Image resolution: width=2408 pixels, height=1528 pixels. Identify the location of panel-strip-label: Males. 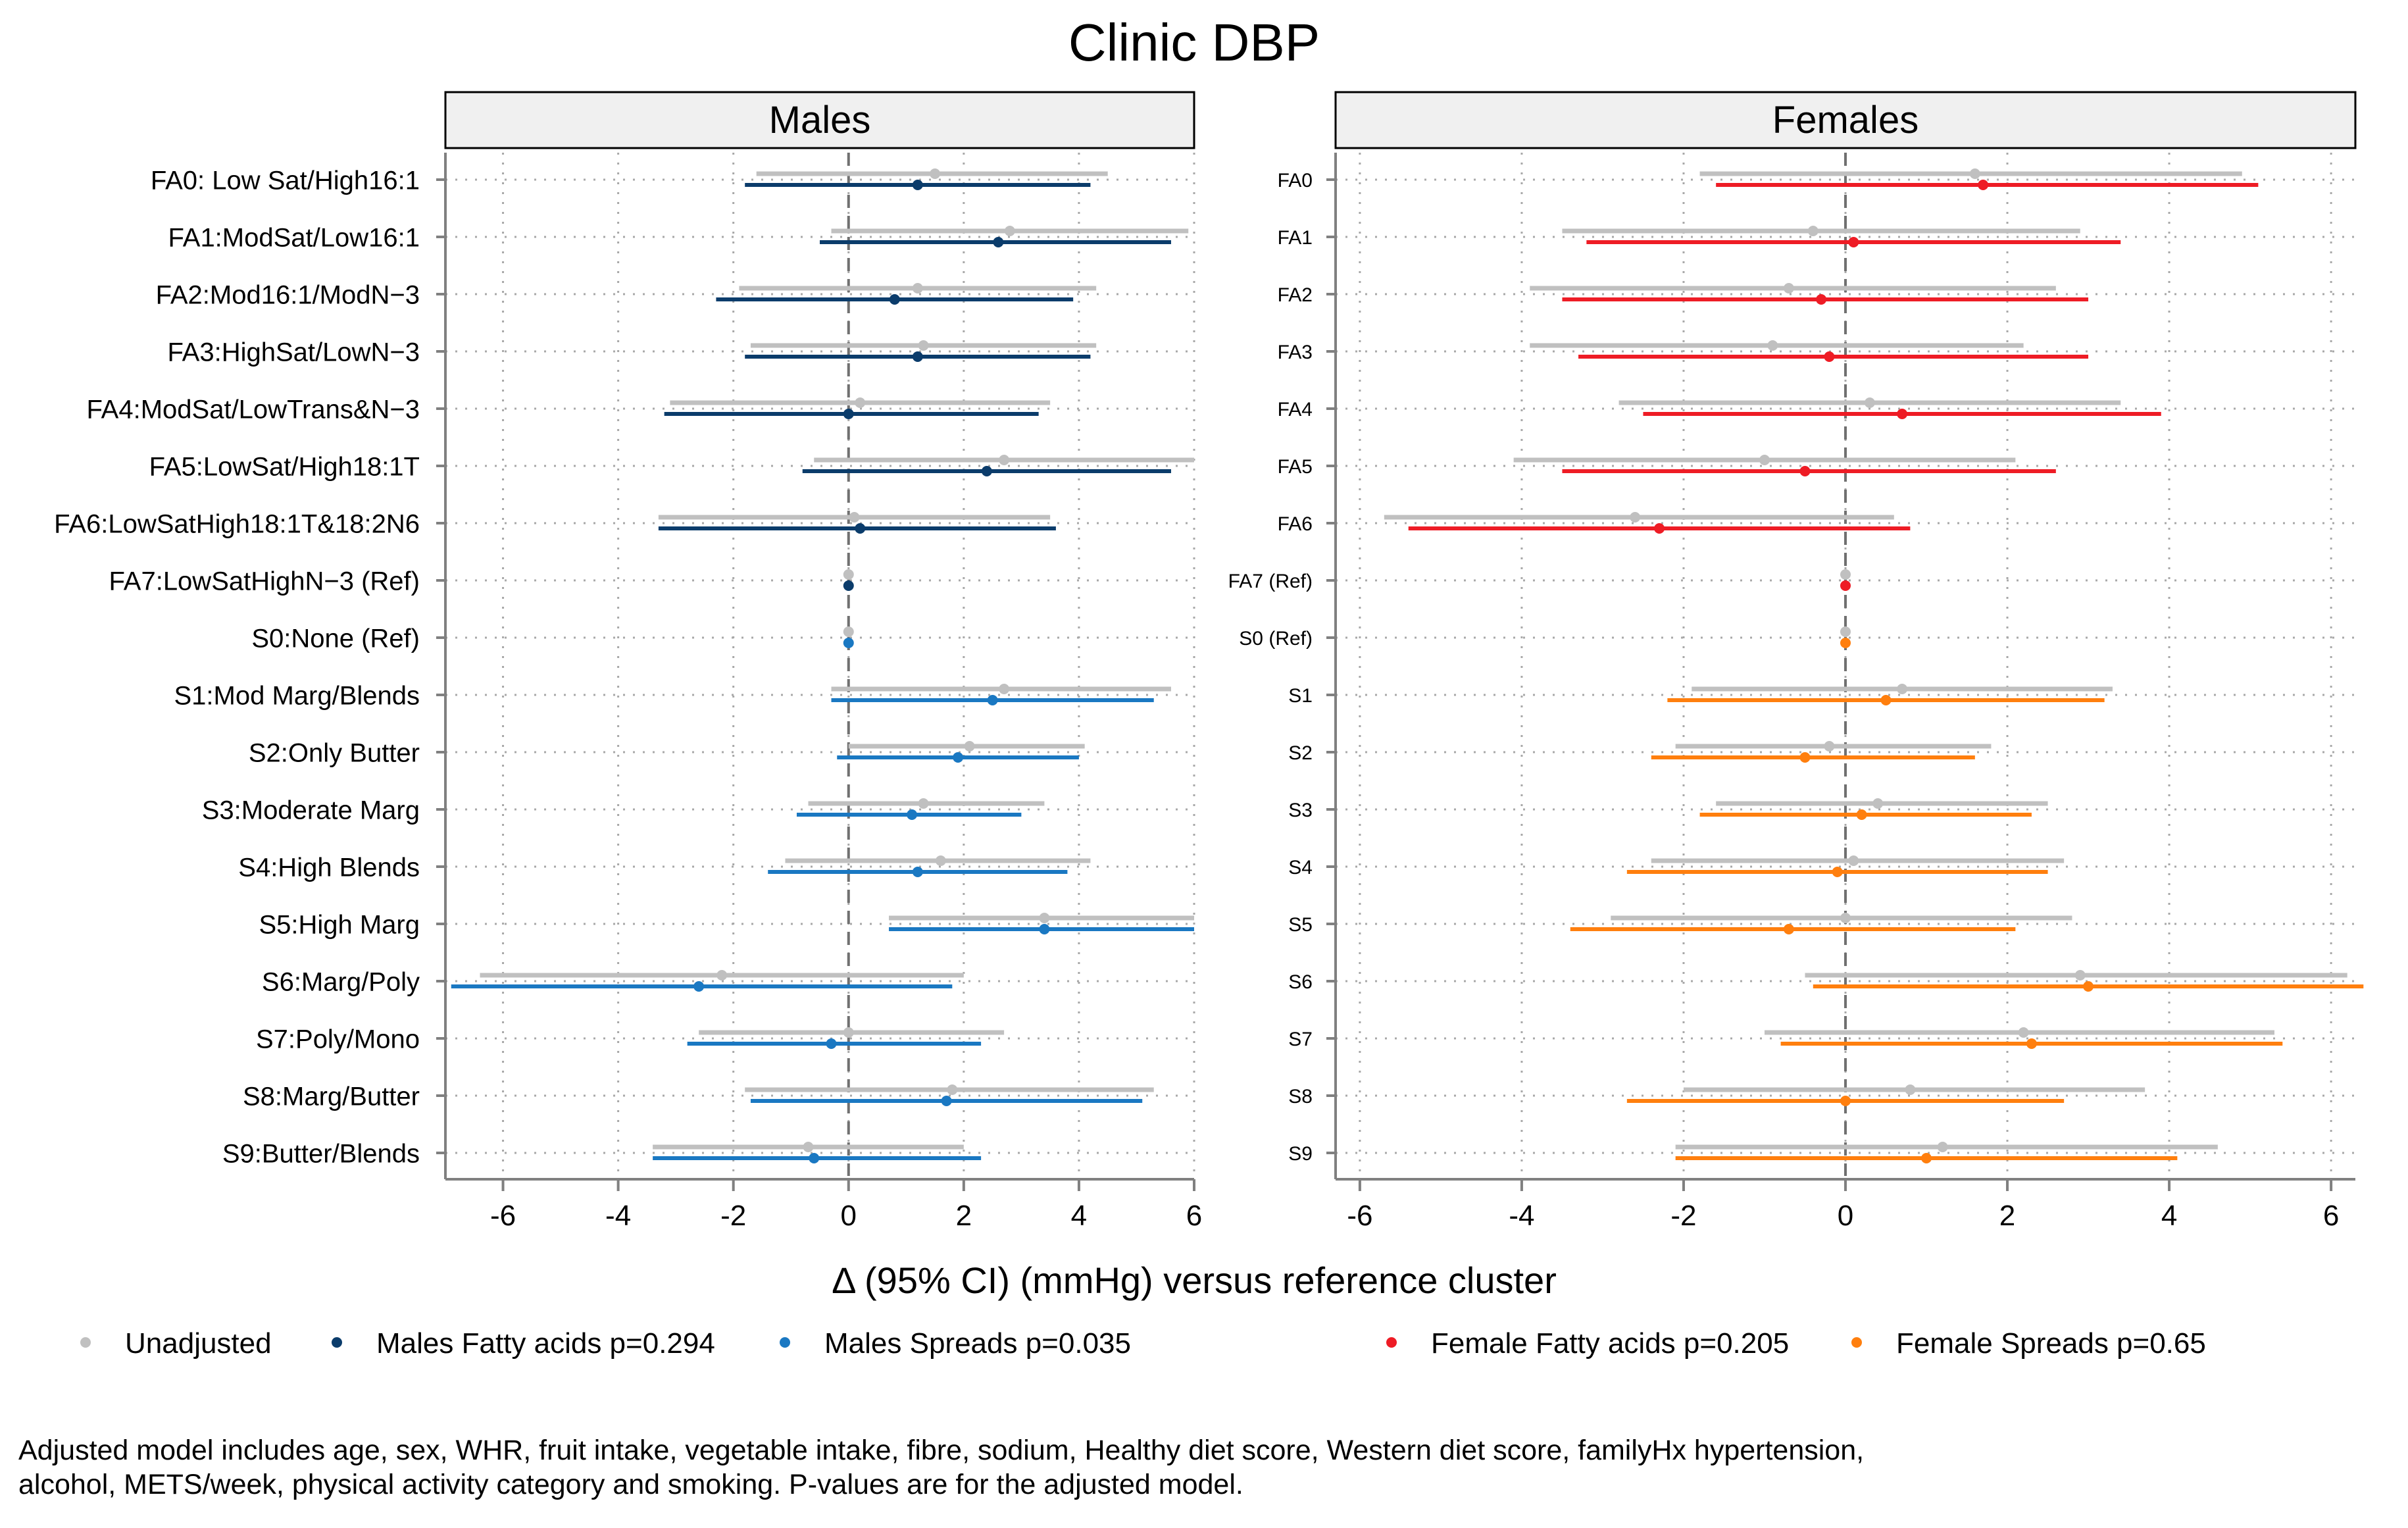
(820, 120).